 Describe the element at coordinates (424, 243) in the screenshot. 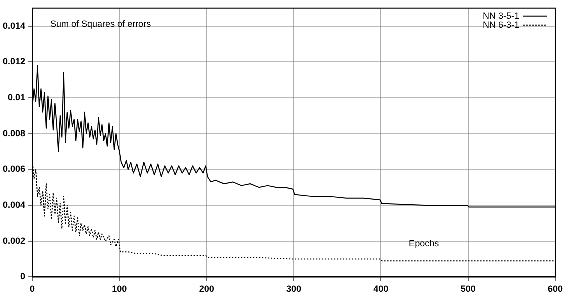

I see `x-axis-title: Epochs` at that location.